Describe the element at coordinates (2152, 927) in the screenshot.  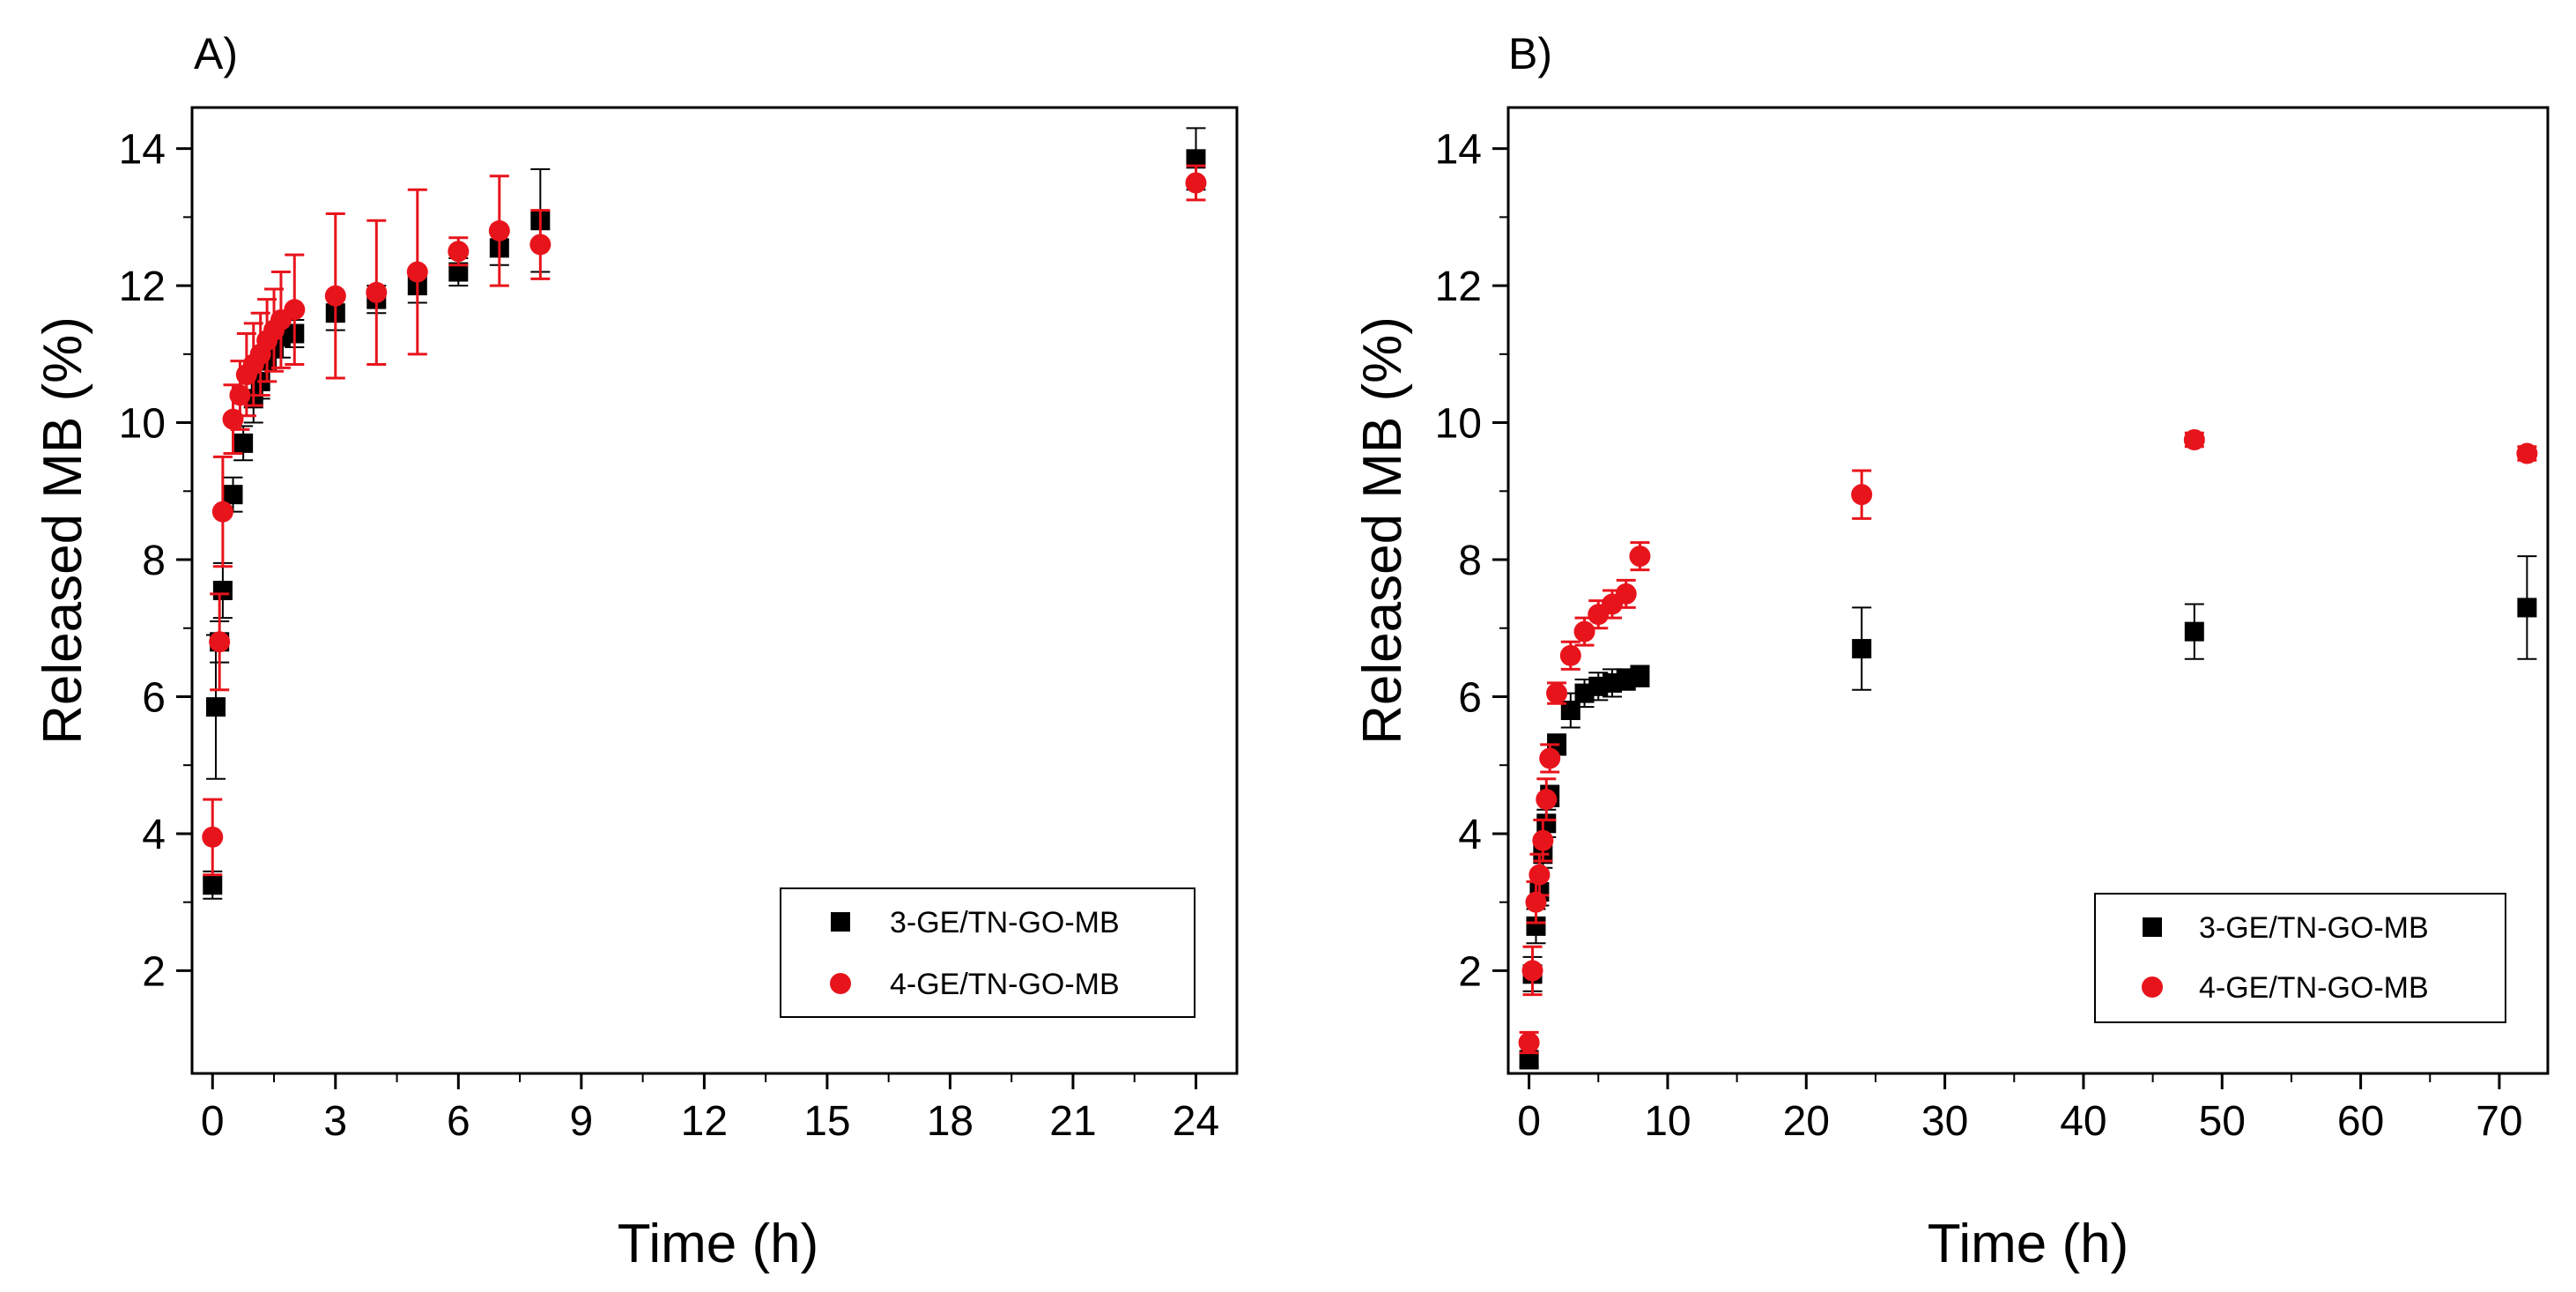
I see `legend-marker-square-b` at that location.